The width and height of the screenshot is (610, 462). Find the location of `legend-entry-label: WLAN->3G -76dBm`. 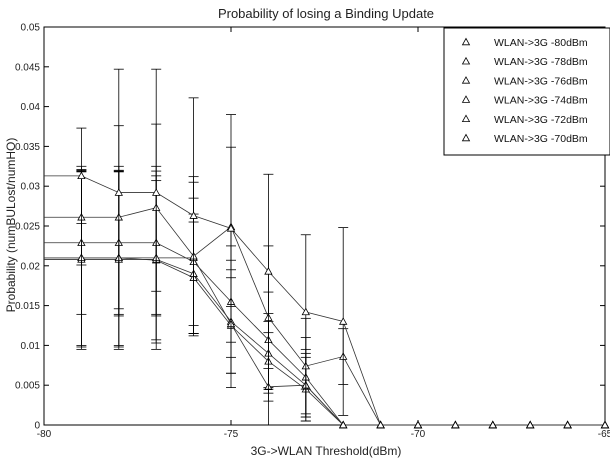

legend-entry-label: WLAN->3G -76dBm is located at coordinates (541, 81).